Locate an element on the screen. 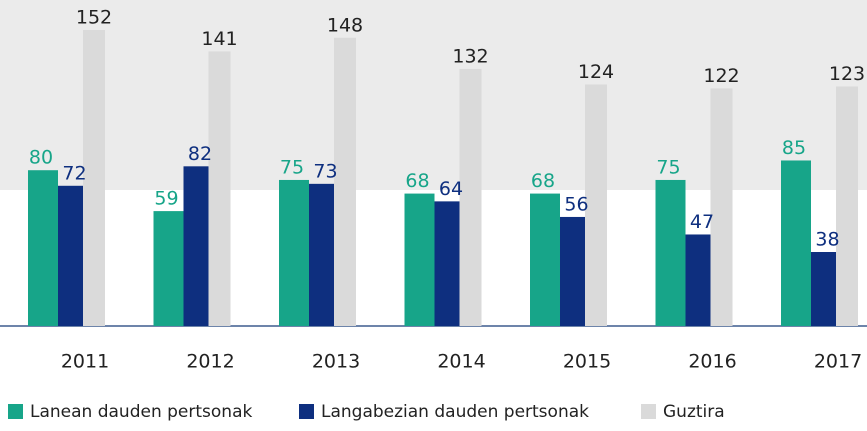 The width and height of the screenshot is (867, 431). data-label: 73 is located at coordinates (325, 171).